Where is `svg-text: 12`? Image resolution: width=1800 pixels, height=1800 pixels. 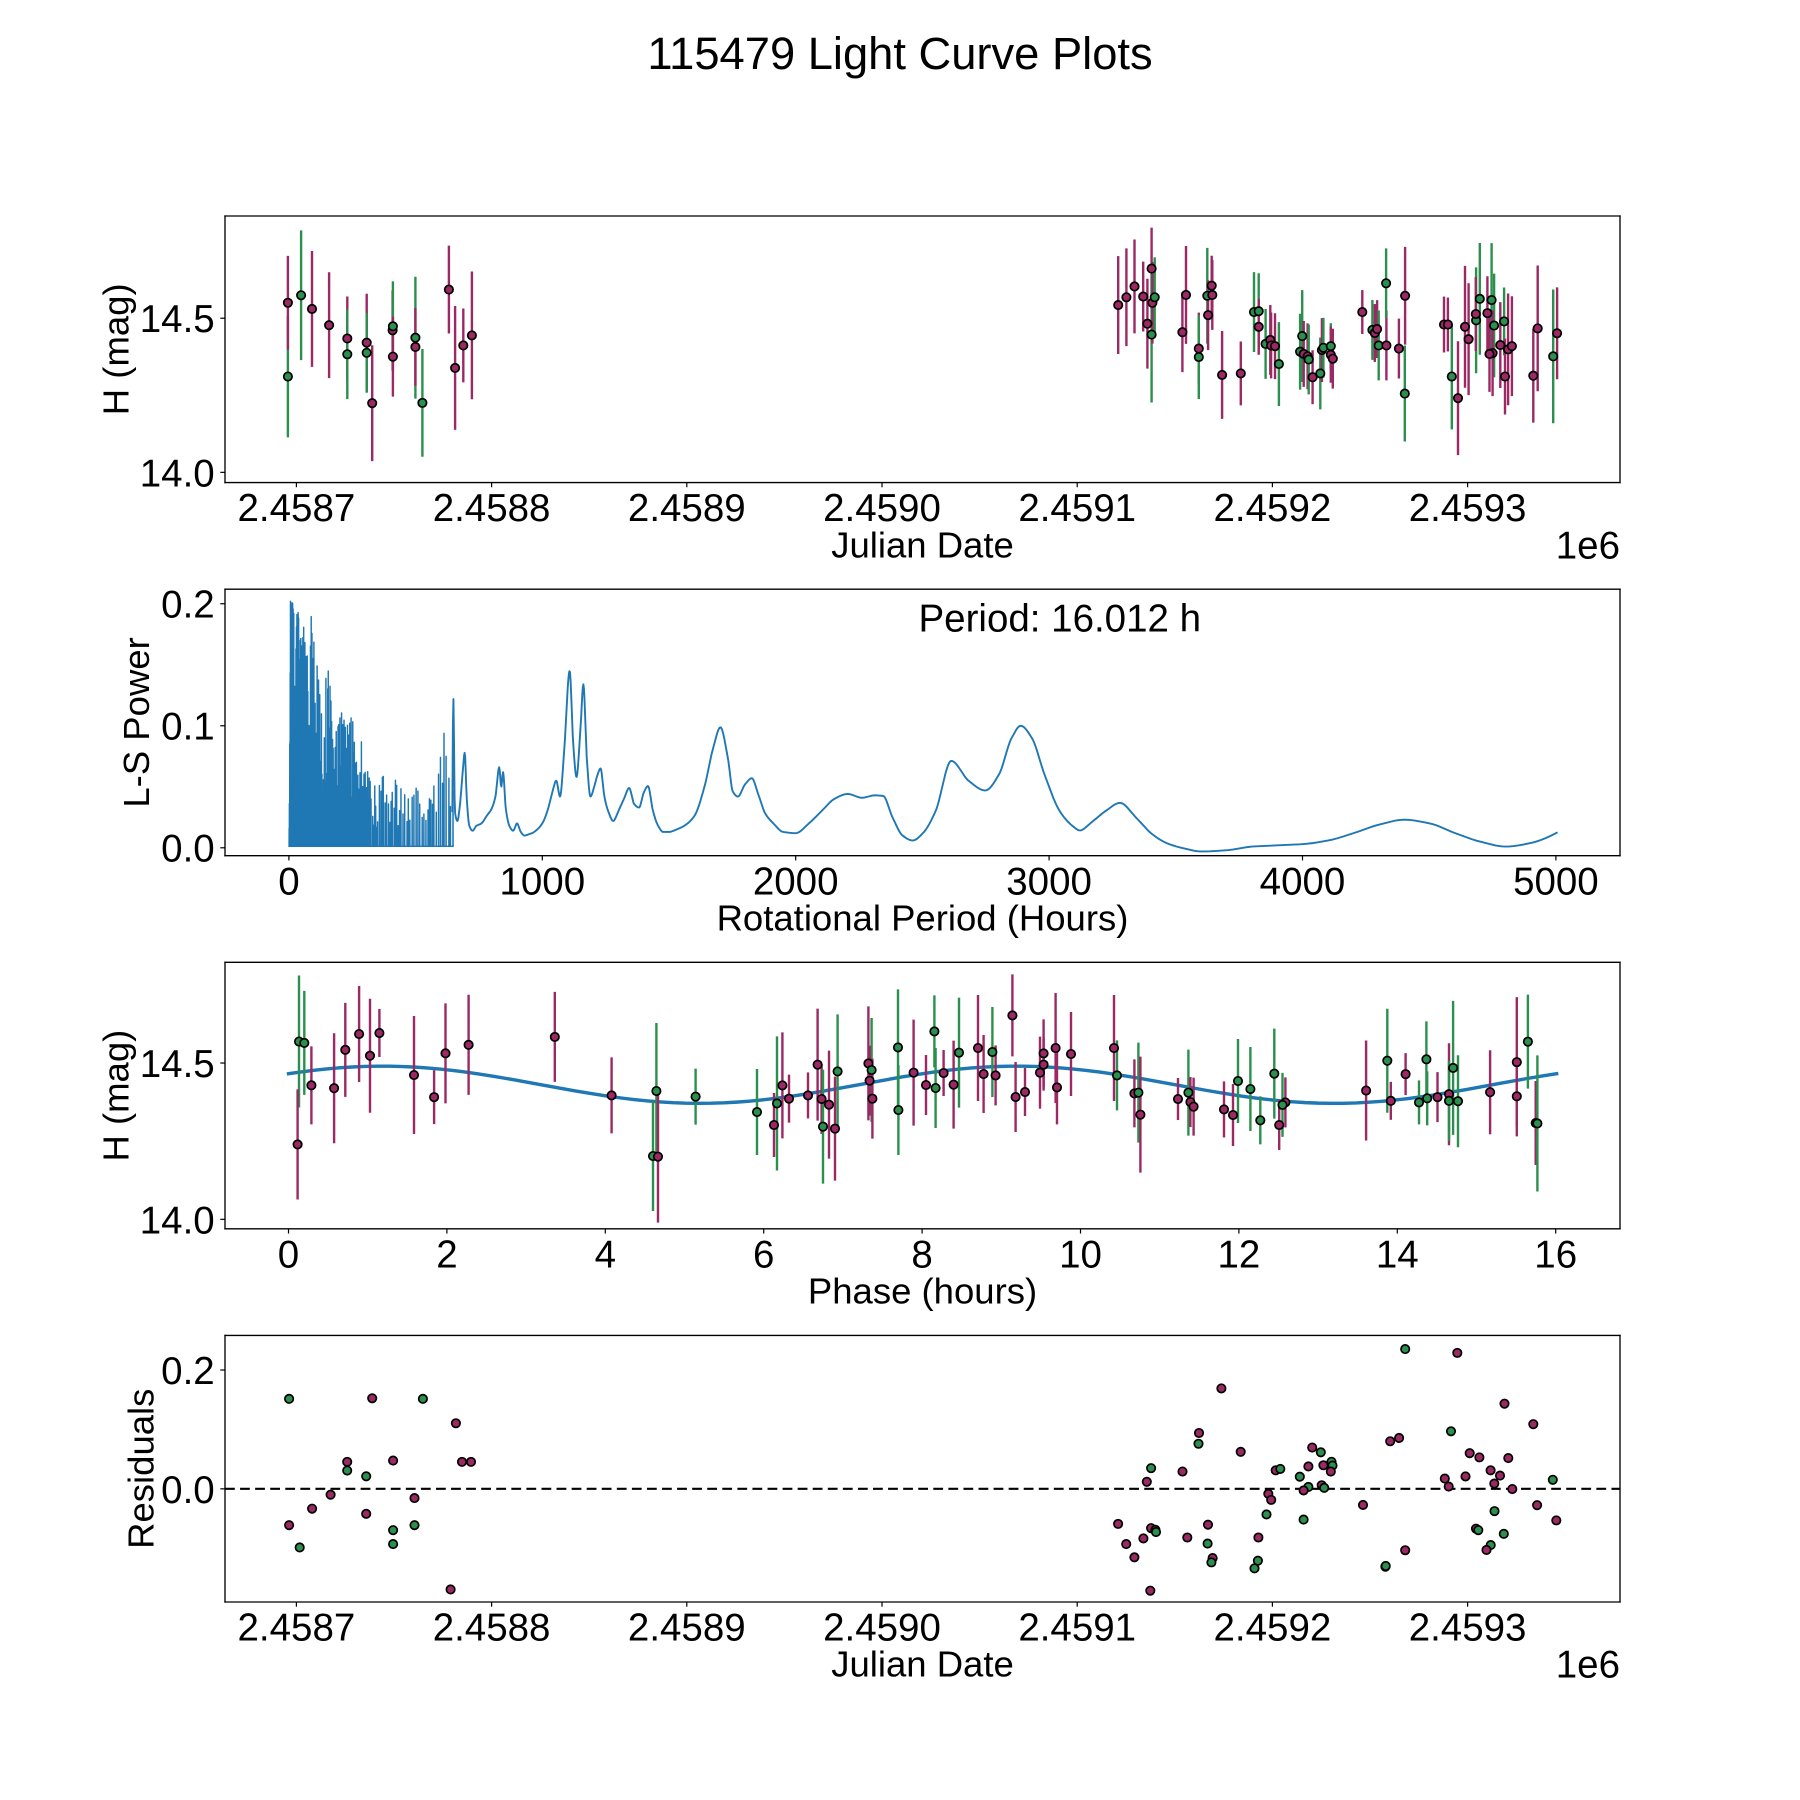
svg-text: 12 is located at coordinates (1238, 1254).